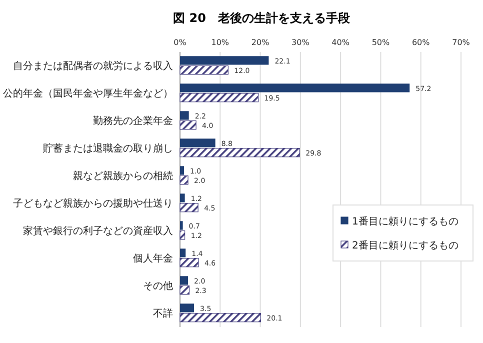 The height and width of the screenshot is (343, 483). I want to click on x-tick-label: 50%, so click(381, 42).